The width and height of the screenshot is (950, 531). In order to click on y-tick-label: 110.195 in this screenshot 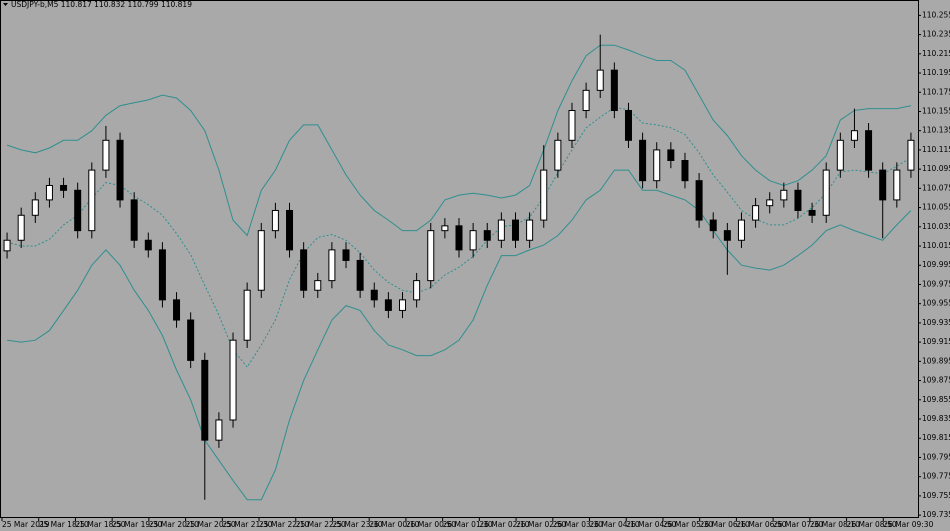, I will do `click(936, 72)`.